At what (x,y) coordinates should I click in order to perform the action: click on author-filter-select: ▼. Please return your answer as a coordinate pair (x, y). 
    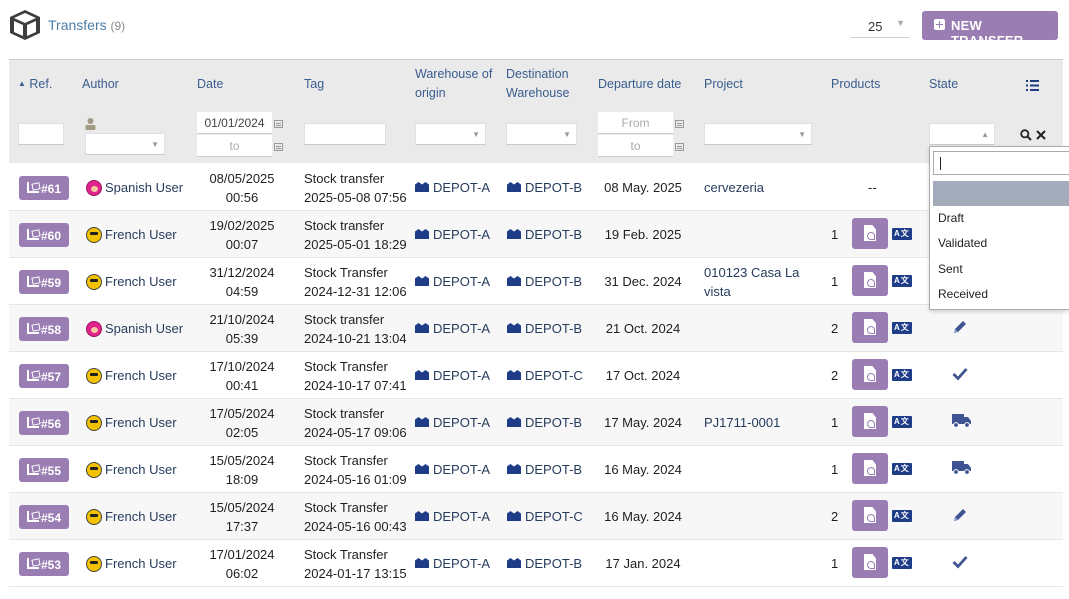
    Looking at the image, I should click on (125, 144).